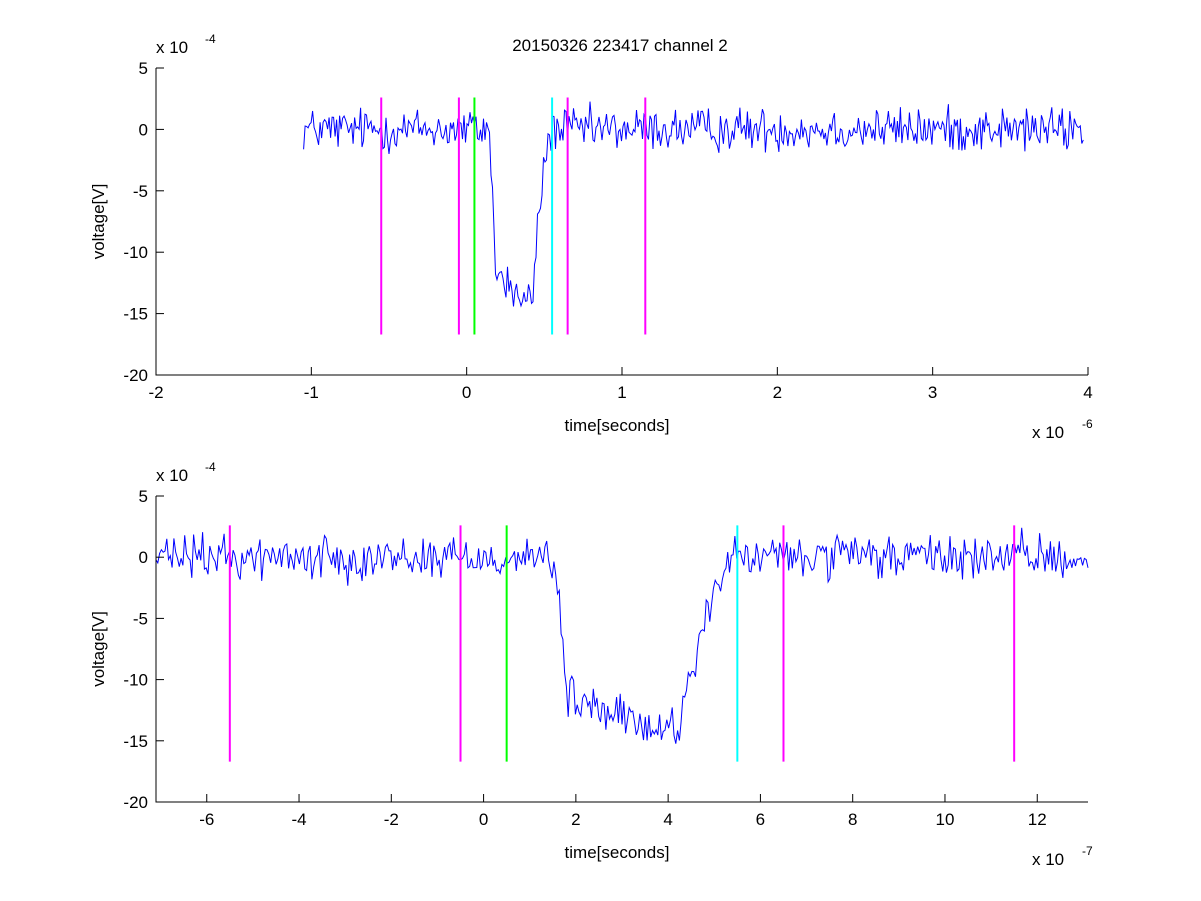 The height and width of the screenshot is (901, 1201). Describe the element at coordinates (298, 819) in the screenshot. I see `x-tick-label: -4` at that location.